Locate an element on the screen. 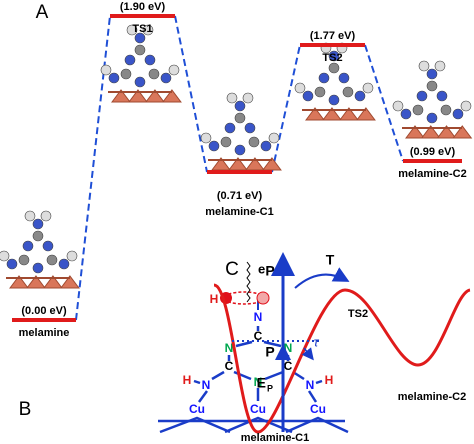  state-label: TS2 is located at coordinates (332, 58).